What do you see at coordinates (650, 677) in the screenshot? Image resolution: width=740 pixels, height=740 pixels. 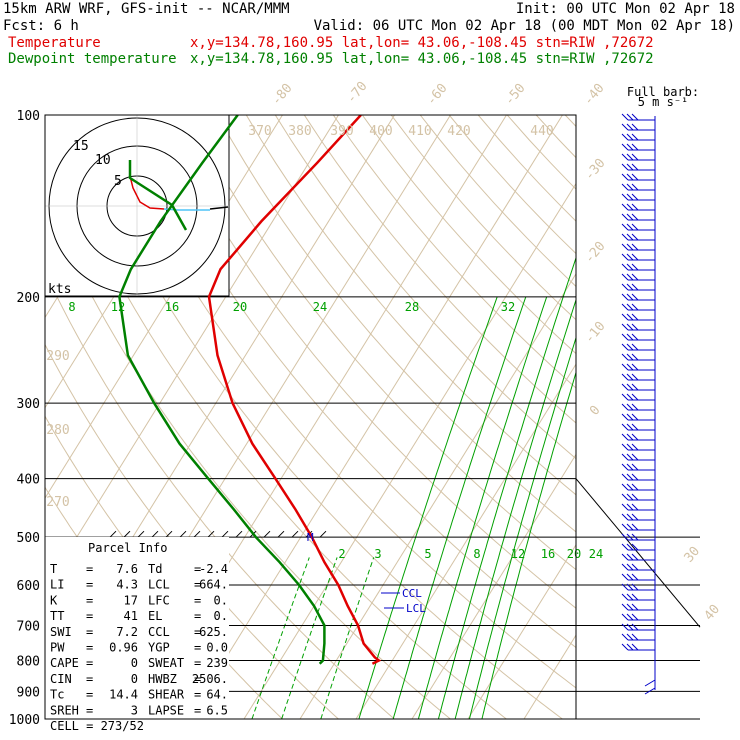 I see `wind-barb-low` at bounding box center [650, 677].